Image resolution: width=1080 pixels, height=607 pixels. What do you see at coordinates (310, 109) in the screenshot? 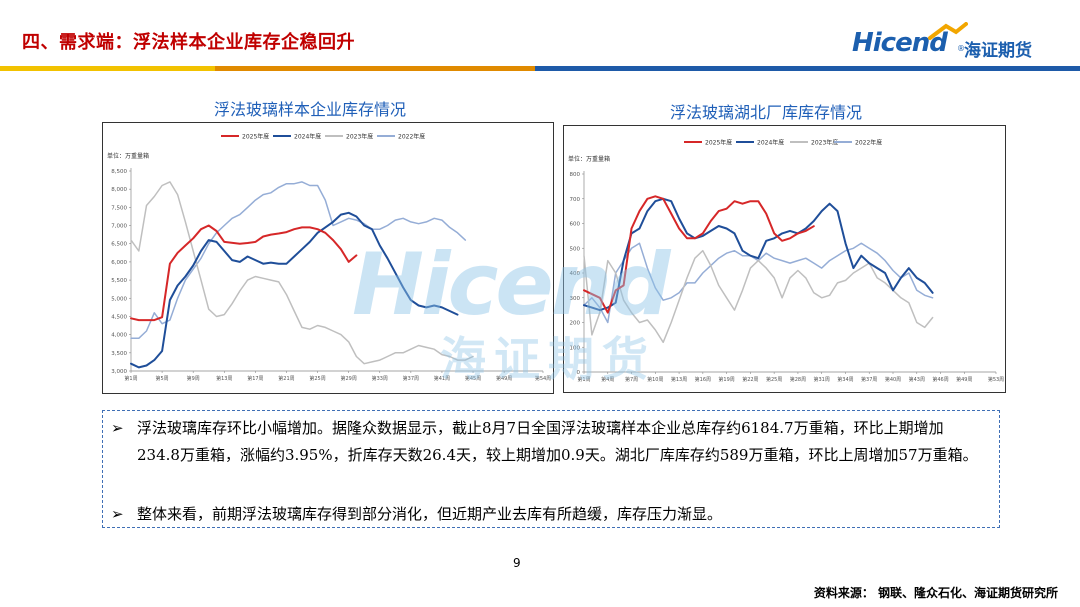
I see `left-chart-title: 浮法玻璃样本企业库存情况` at bounding box center [310, 109].